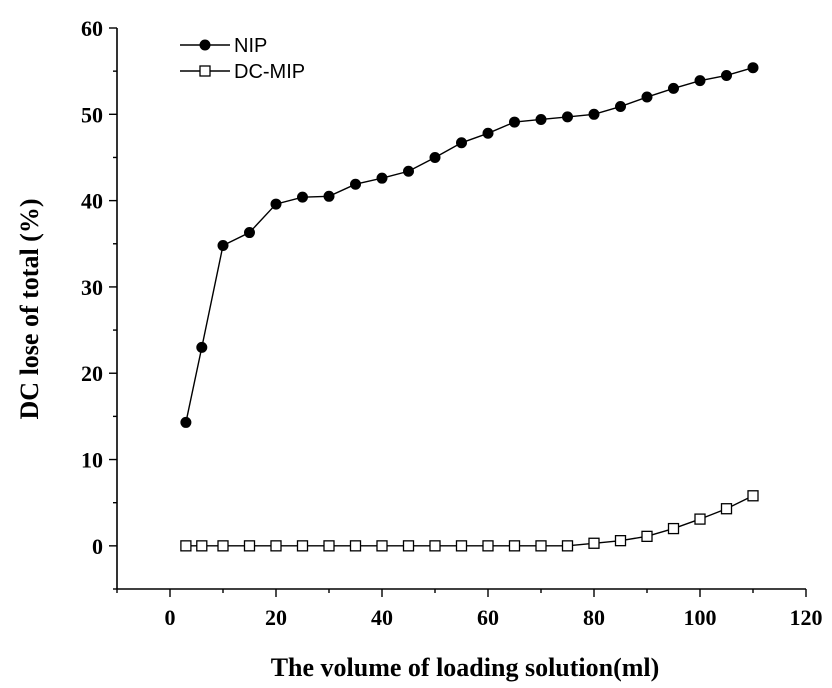 This screenshot has width=832, height=688. I want to click on y-tick-label: 40, so click(92, 201).